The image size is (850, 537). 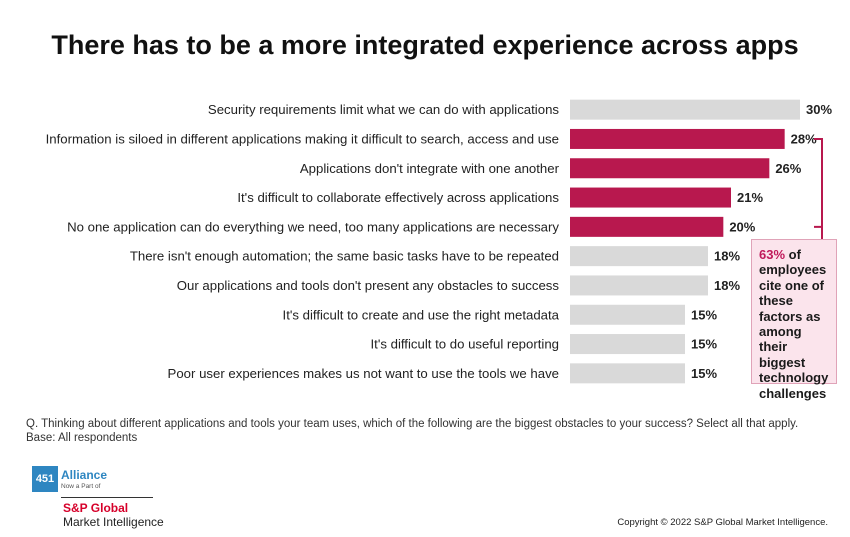 What do you see at coordinates (819, 109) in the screenshot?
I see `value-label: 30%` at bounding box center [819, 109].